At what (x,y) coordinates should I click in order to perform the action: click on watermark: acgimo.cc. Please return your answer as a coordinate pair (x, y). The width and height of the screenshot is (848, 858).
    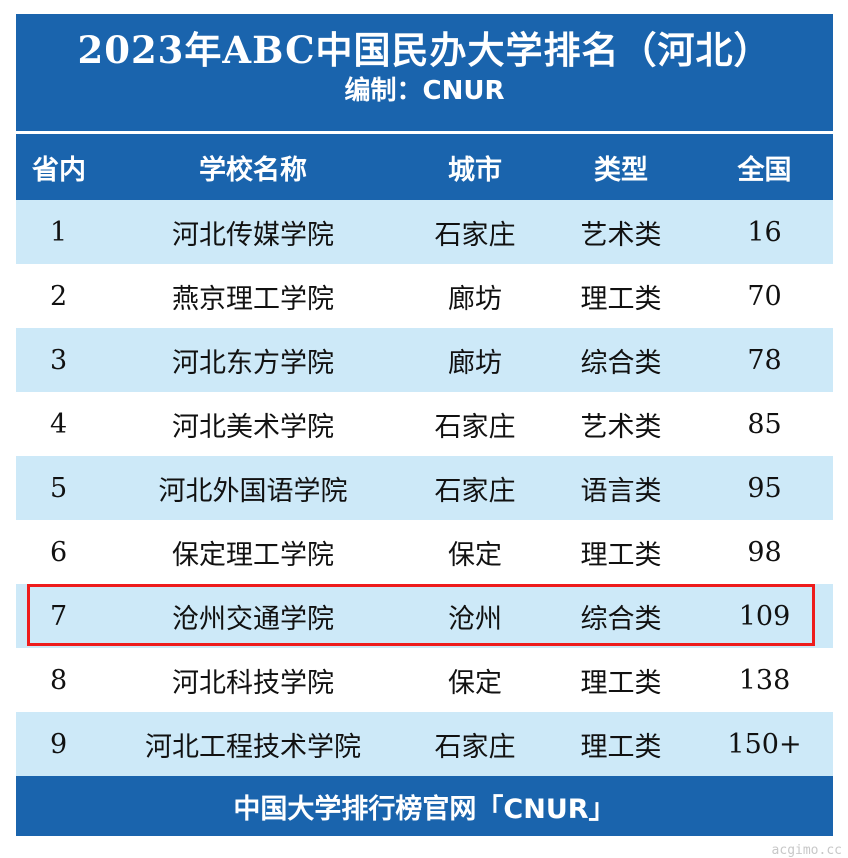
    Looking at the image, I should click on (806, 850).